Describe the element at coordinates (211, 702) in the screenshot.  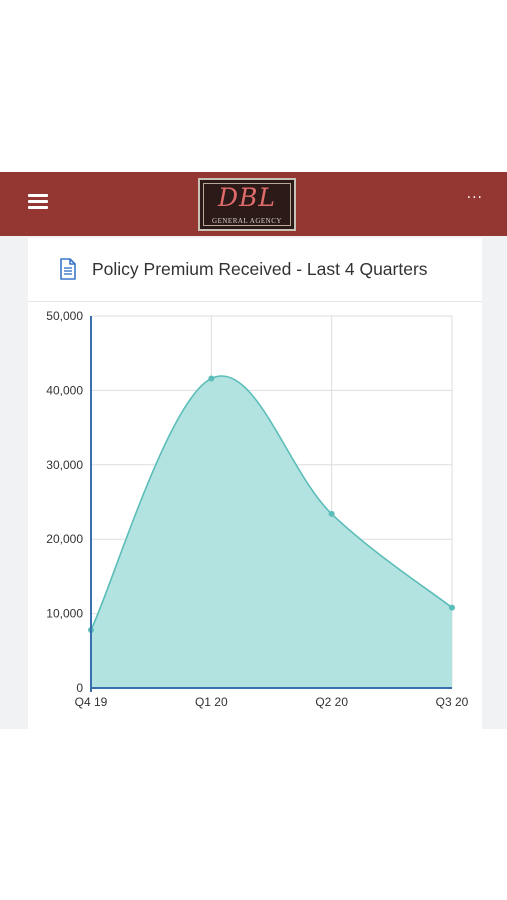
I see `x-tick-label: Q1 20` at that location.